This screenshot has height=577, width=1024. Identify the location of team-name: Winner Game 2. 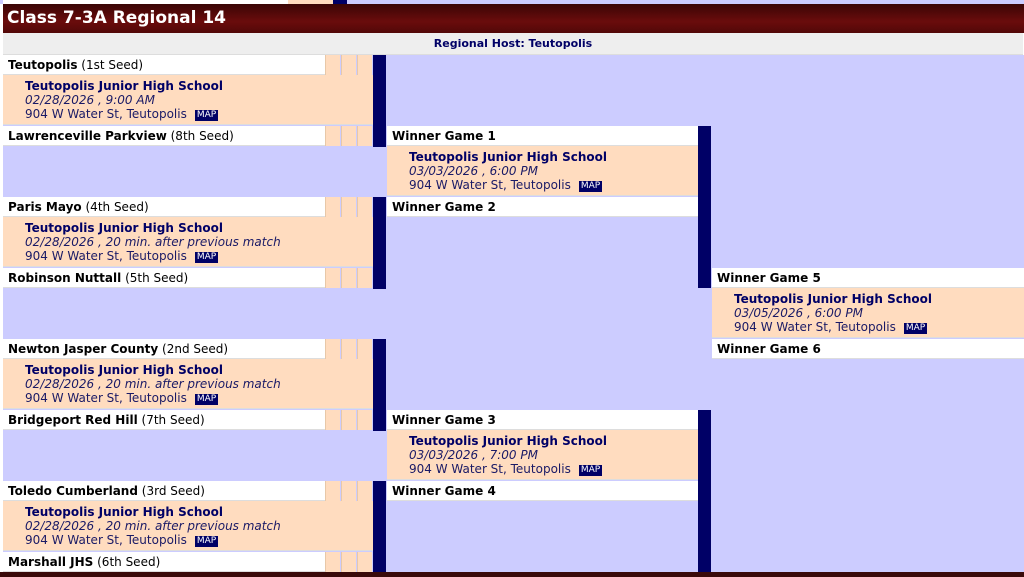
(444, 207).